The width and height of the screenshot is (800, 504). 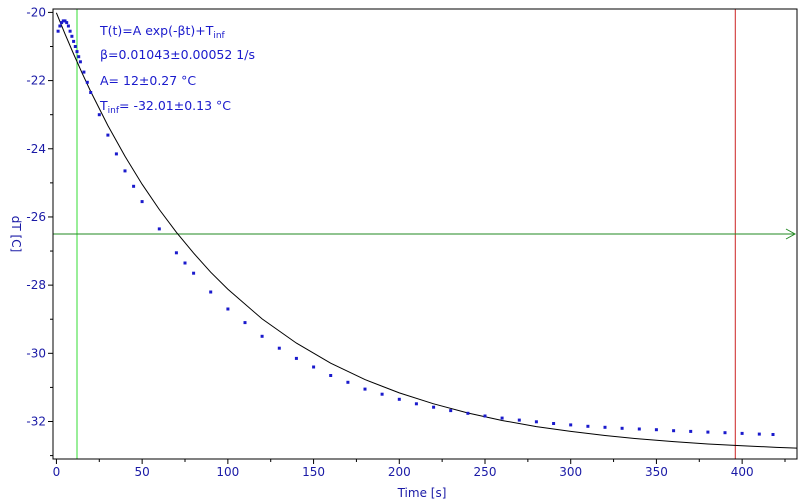 I want to click on annotation-formula: T(t)=A exp(-βt)+Tinf, so click(x=162, y=32).